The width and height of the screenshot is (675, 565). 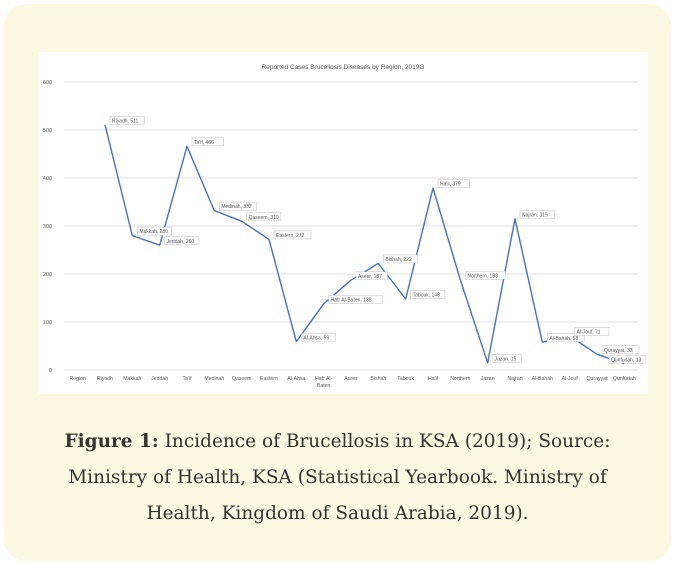 I want to click on data-label-text: Eastern, 272, so click(x=290, y=236).